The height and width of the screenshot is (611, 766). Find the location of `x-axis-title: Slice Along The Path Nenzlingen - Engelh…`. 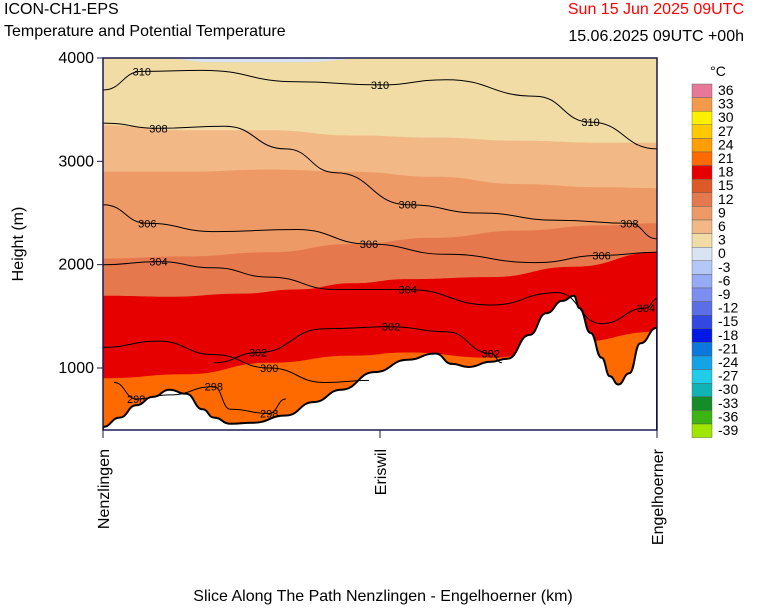

x-axis-title: Slice Along The Path Nenzlingen - Engelh… is located at coordinates (383, 596).